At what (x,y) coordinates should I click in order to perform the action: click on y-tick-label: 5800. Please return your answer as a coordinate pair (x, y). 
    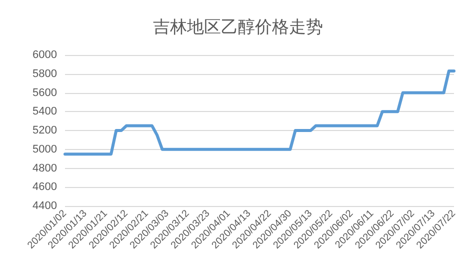
    Looking at the image, I should click on (44, 74).